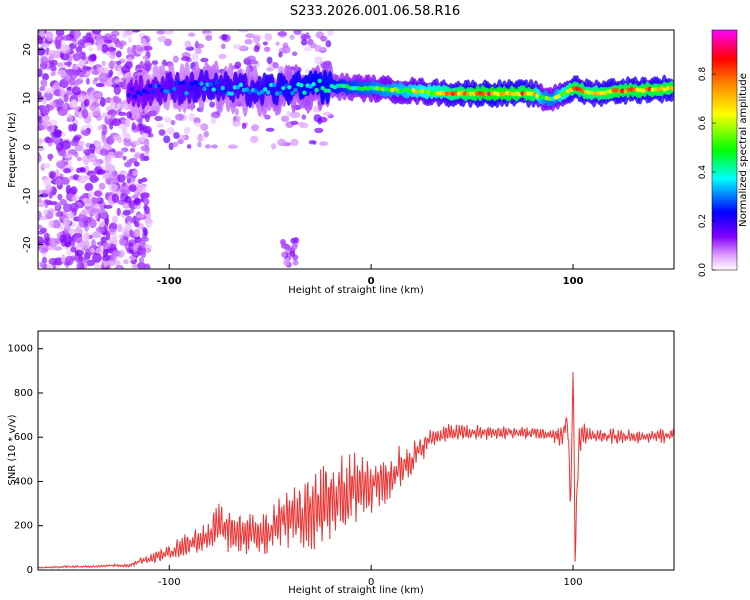  Describe the element at coordinates (703, 221) in the screenshot. I see `colorbar-tick-label: 0.2` at that location.